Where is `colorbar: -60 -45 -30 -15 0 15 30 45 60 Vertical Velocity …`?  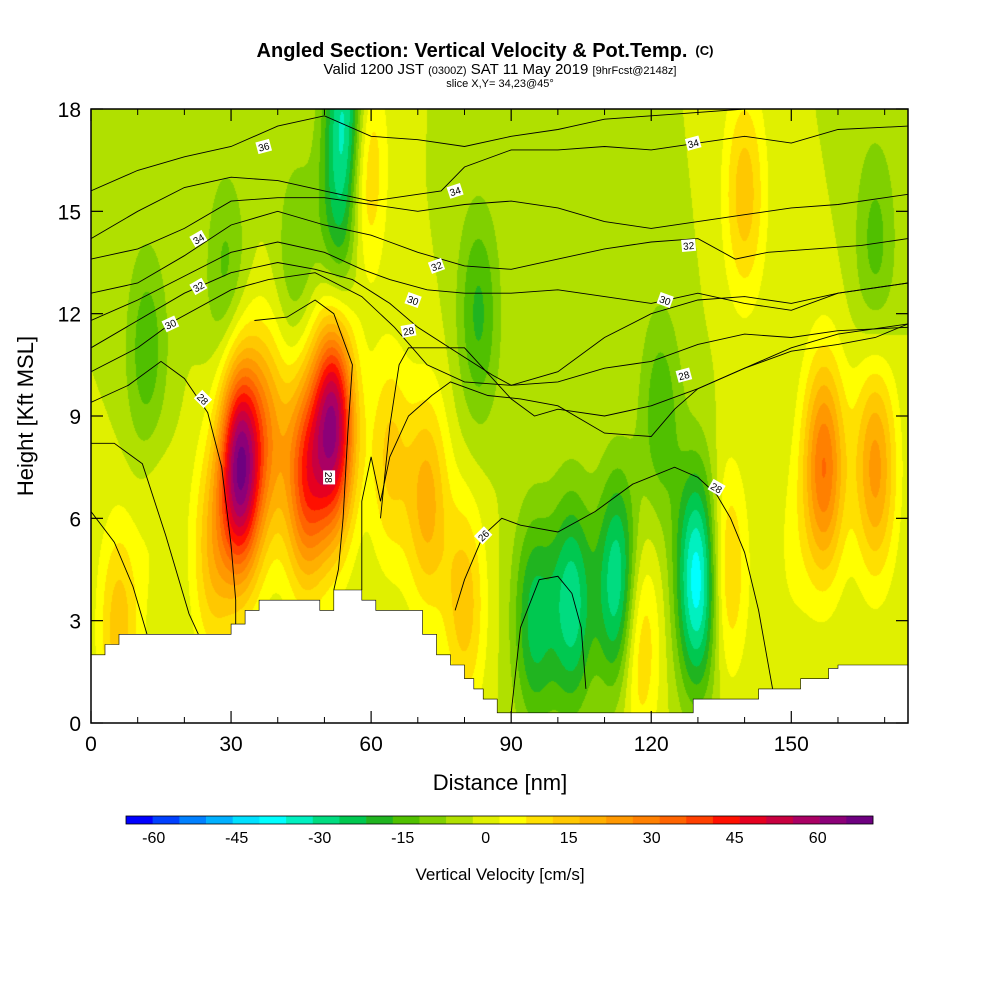
colorbar: -60 -45 -30 -15 0 15 30 45 60 Vertical Velocity … is located at coordinates (499, 849).